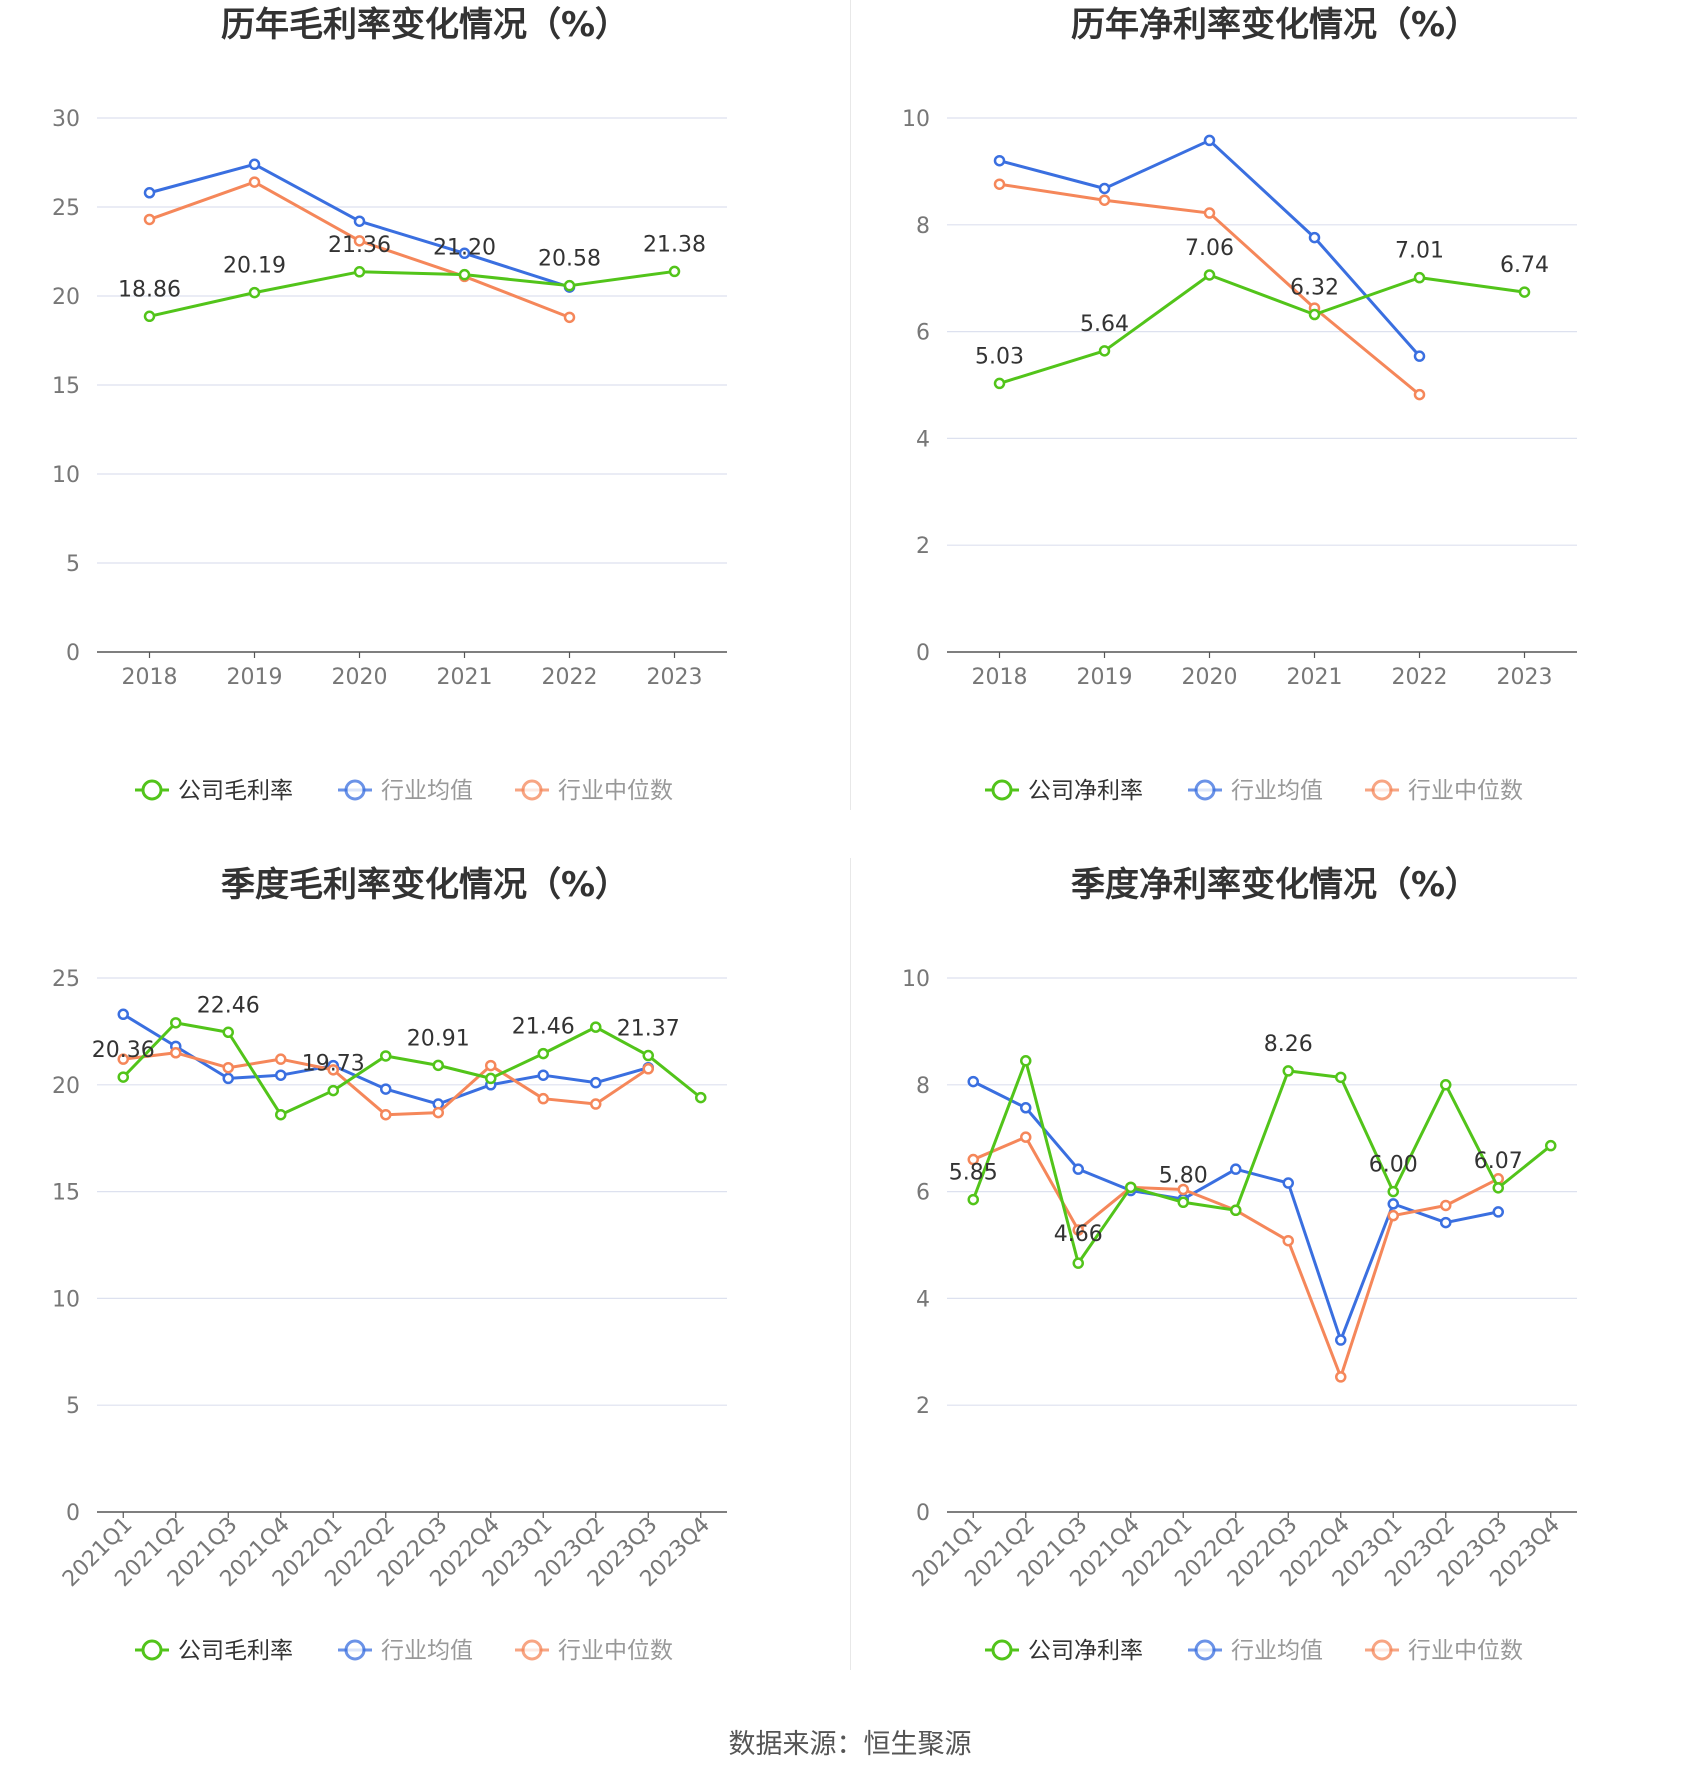 Image resolution: width=1700 pixels, height=1782 pixels. What do you see at coordinates (1078, 1234) in the screenshot?
I see `data-label: 4.66` at bounding box center [1078, 1234].